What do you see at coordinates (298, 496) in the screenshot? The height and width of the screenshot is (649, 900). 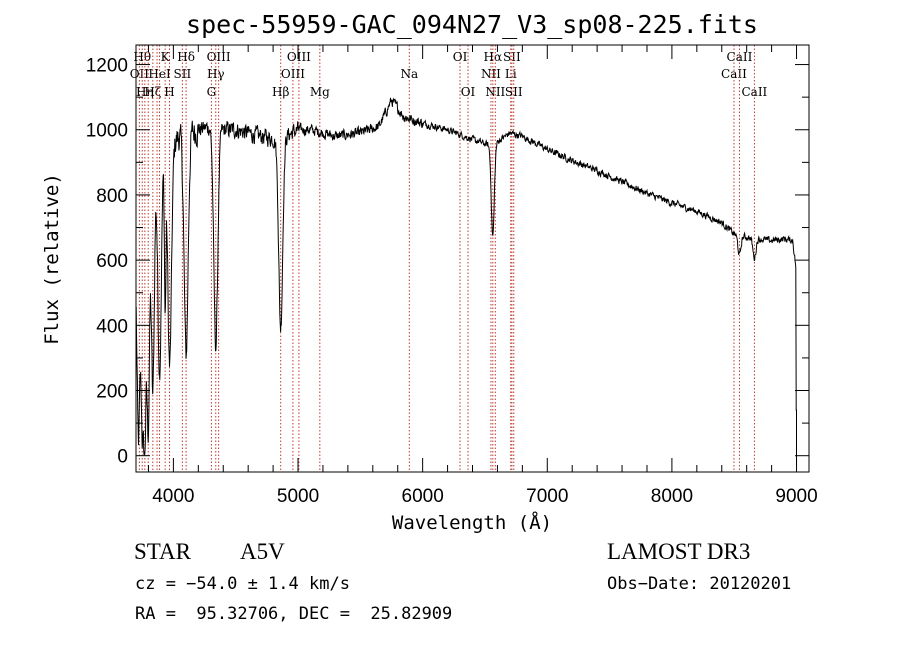 I see `x-tick-label: 5000` at bounding box center [298, 496].